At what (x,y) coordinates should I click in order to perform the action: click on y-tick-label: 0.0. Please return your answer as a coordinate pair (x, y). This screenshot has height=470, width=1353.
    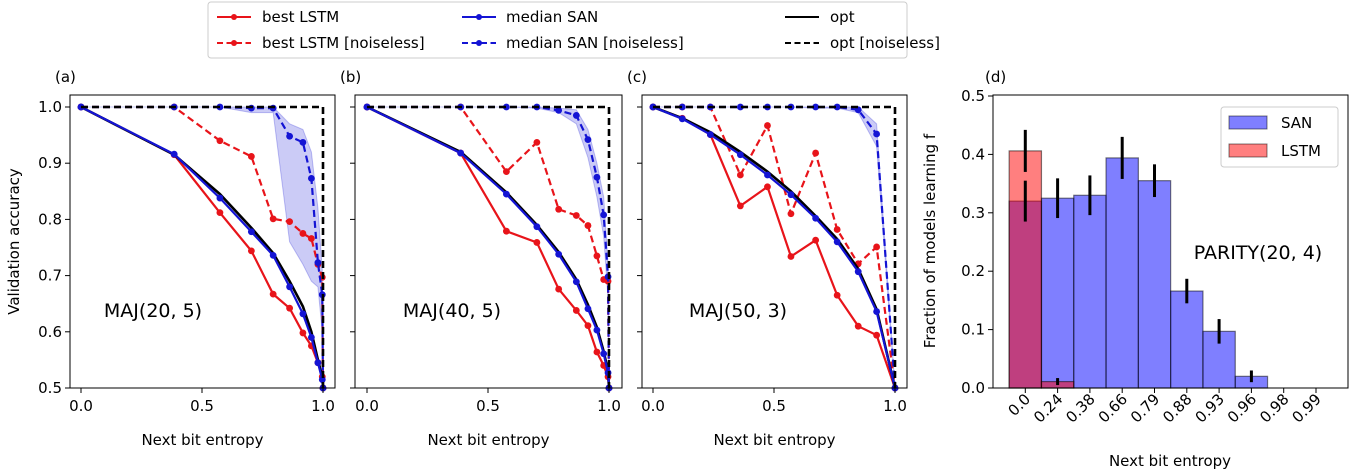
    Looking at the image, I should click on (973, 388).